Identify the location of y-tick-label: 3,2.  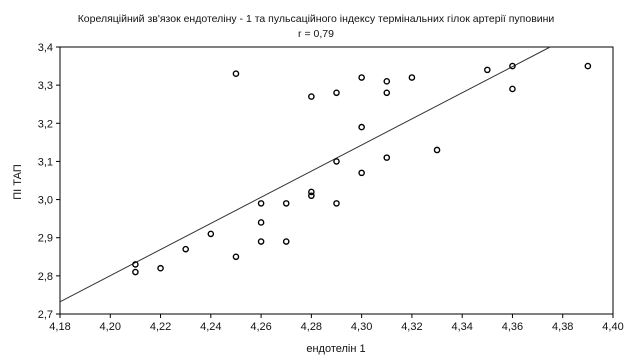
(45, 124).